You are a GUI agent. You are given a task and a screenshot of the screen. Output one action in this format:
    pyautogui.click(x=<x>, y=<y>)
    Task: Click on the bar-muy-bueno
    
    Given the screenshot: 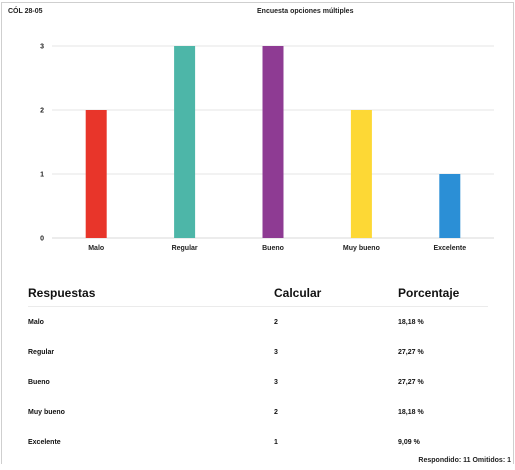 What is the action you would take?
    pyautogui.click(x=361, y=174)
    